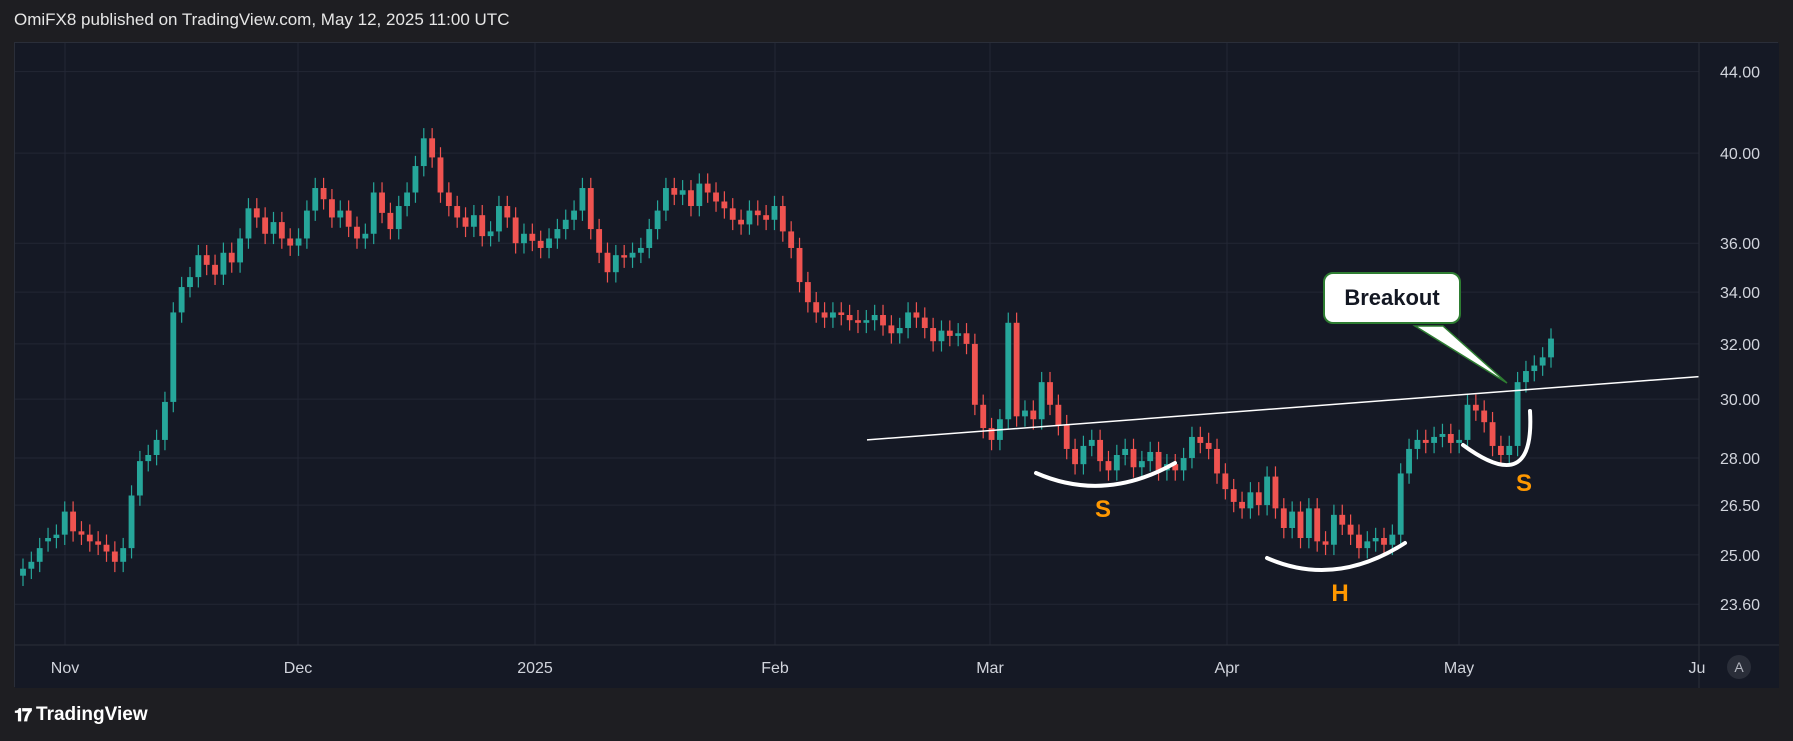 This screenshot has height=741, width=1793. I want to click on time-axis: Nov Dec 2025 Feb Mar Apr May Ju, so click(897, 660).